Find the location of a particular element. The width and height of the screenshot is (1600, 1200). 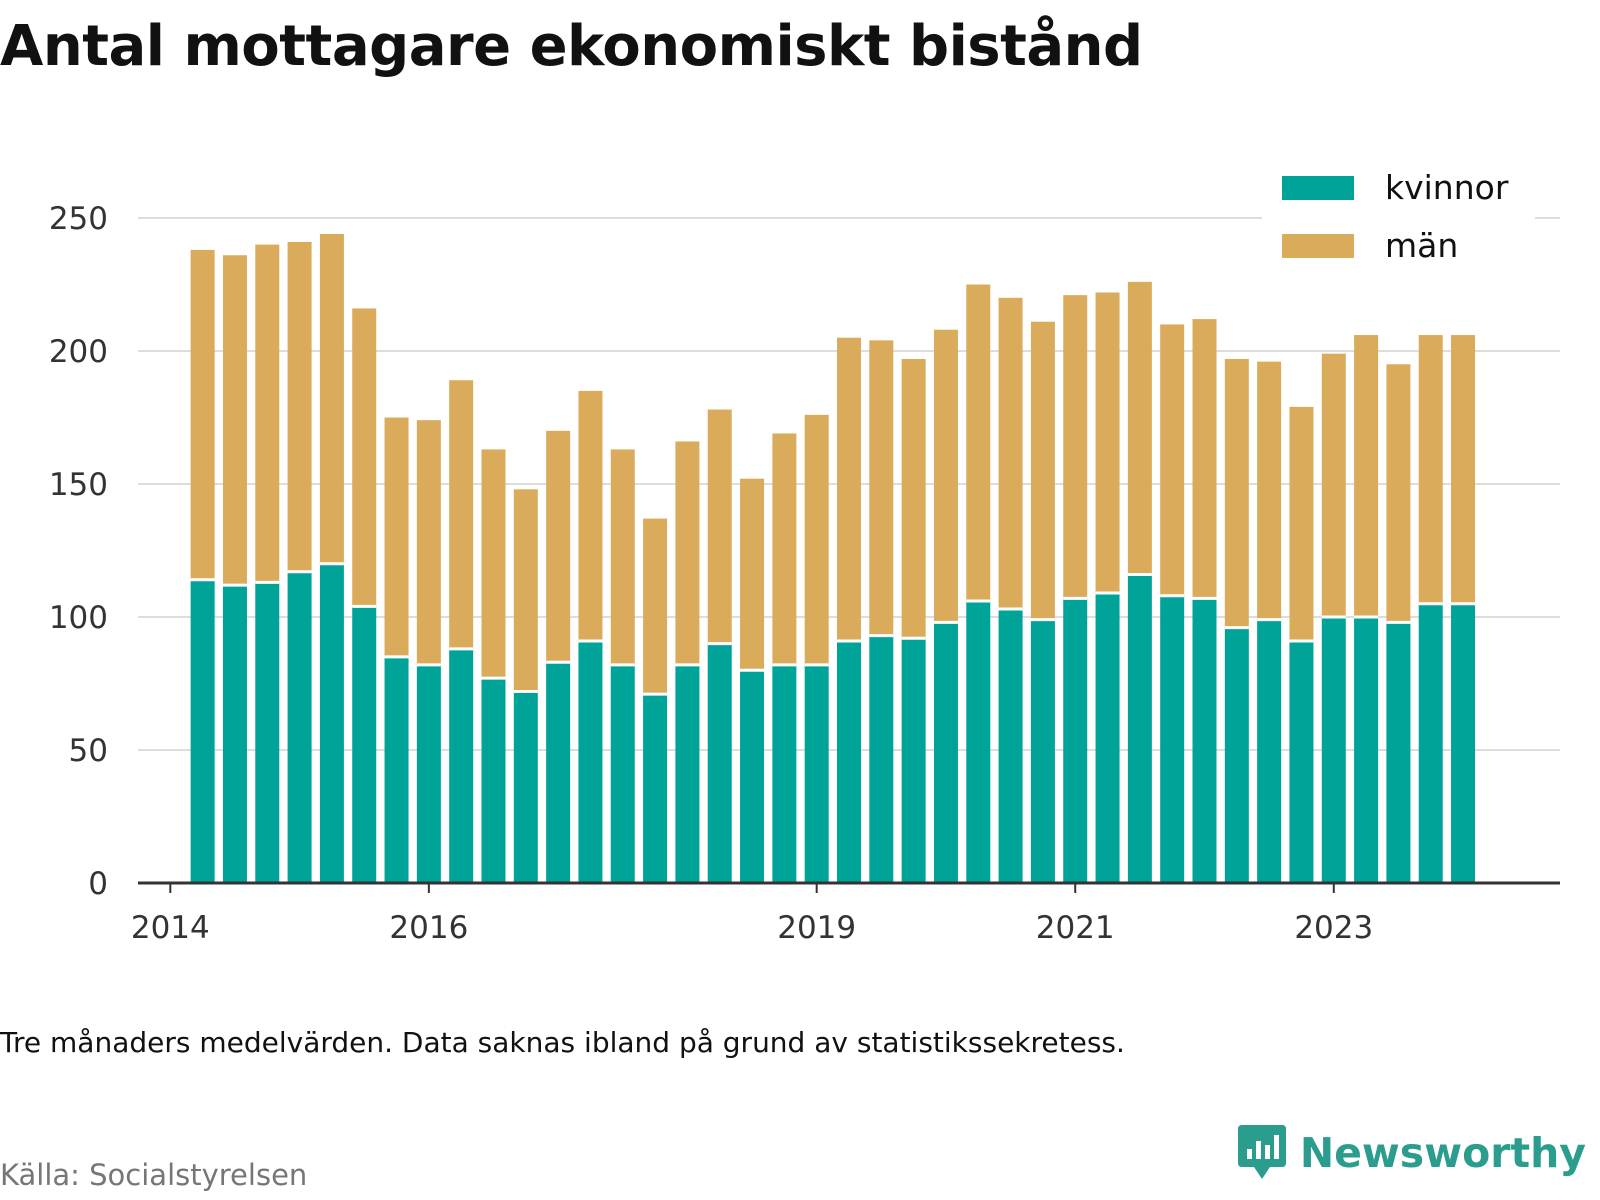

y-tick-label: 100 is located at coordinates (78, 618).